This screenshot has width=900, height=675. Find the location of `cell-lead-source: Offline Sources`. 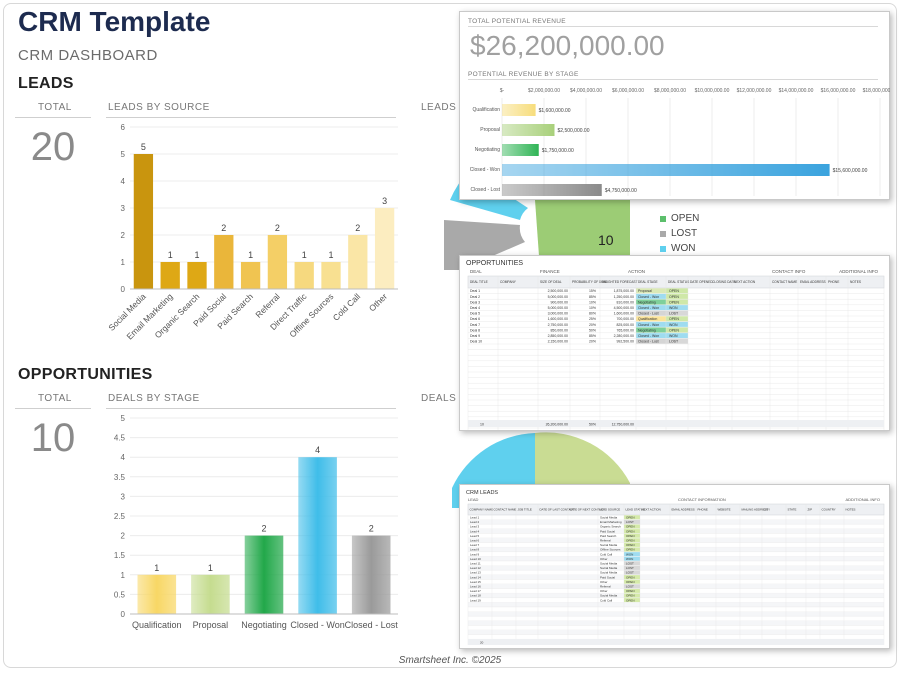

cell-lead-source: Offline Sources is located at coordinates (610, 550).